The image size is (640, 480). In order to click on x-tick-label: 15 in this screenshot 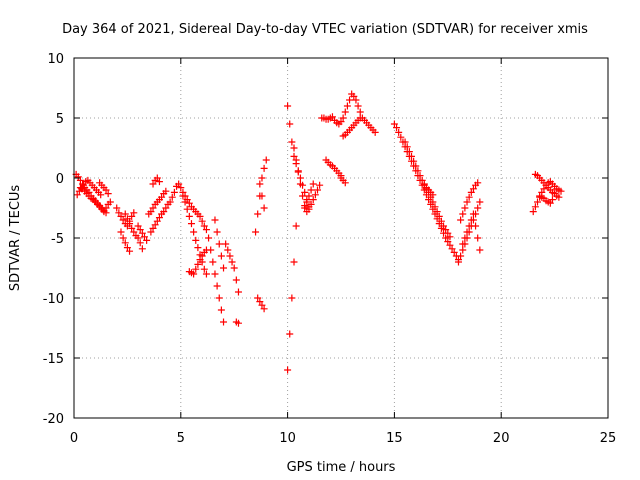, I will do `click(394, 438)`.